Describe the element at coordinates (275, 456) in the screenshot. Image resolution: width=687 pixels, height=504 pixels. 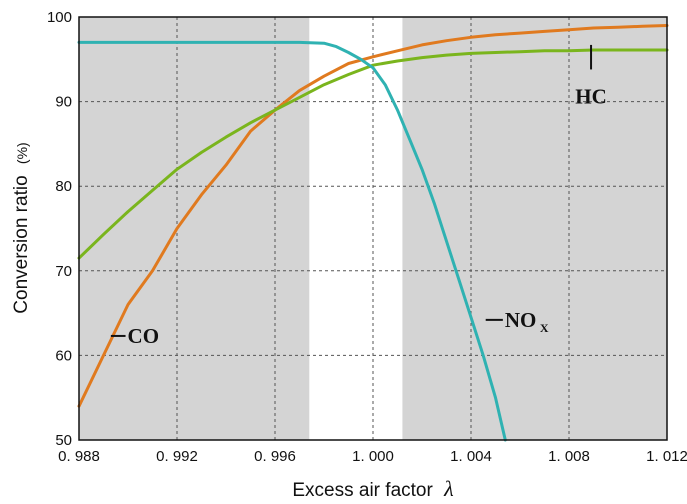
I see `x-tick-label: 0. 996` at that location.